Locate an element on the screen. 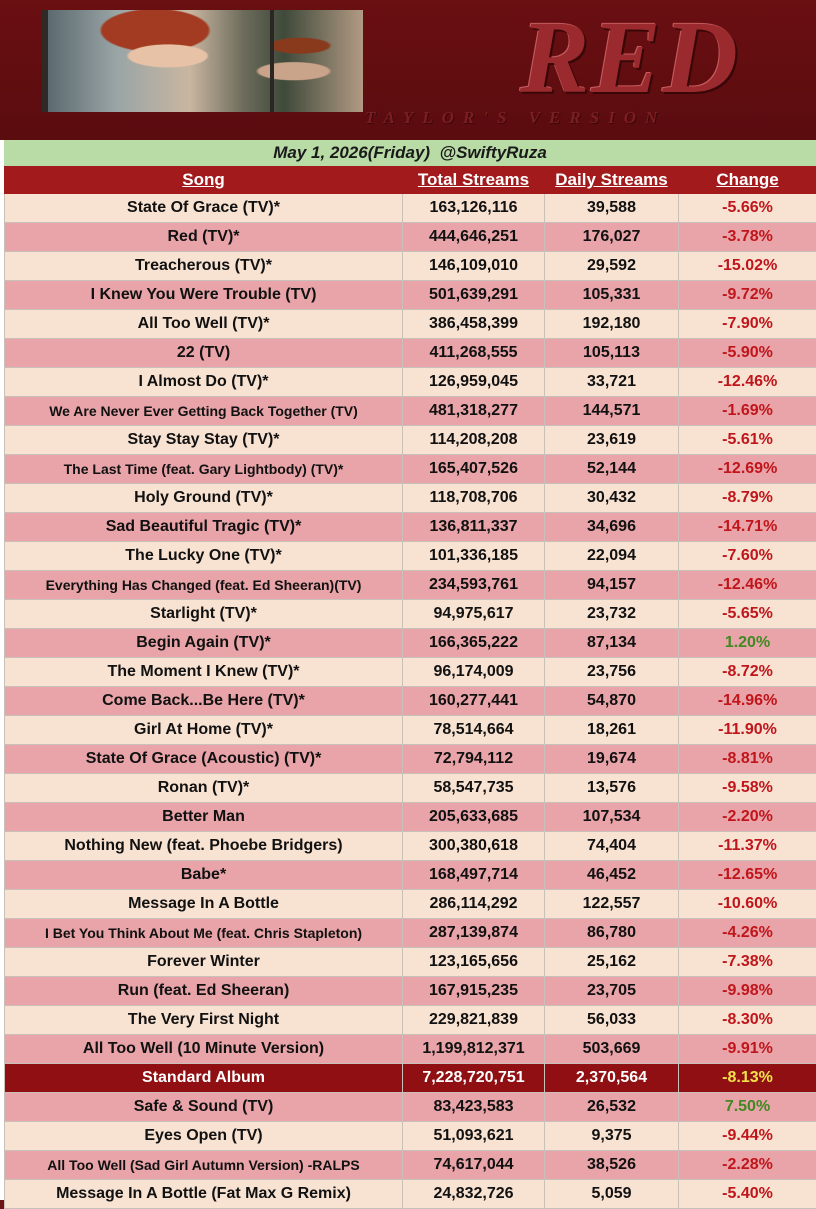  daily-streams-cell: 9,375 is located at coordinates (612, 1136).